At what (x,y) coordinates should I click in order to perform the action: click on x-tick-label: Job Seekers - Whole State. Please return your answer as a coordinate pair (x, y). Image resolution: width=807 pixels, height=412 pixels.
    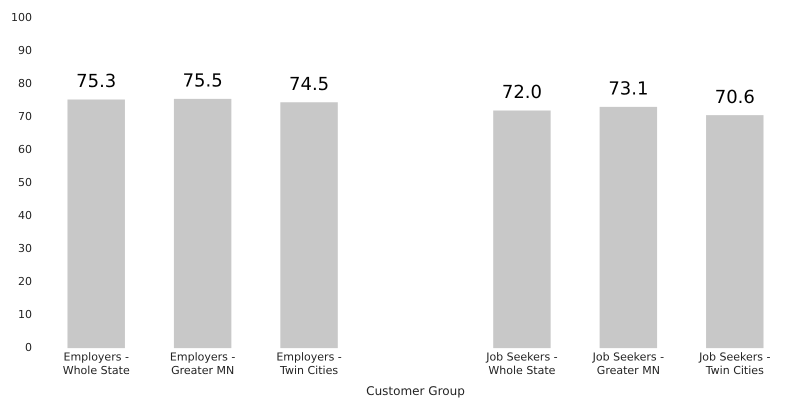
    Looking at the image, I should click on (521, 363).